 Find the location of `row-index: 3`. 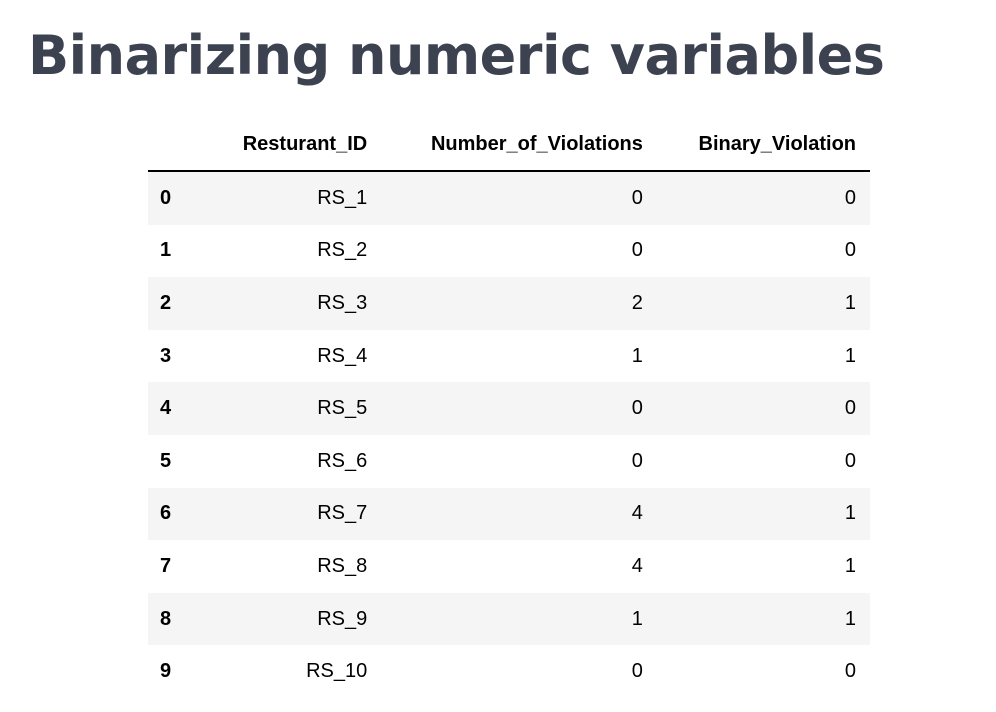

row-index: 3 is located at coordinates (166, 355).